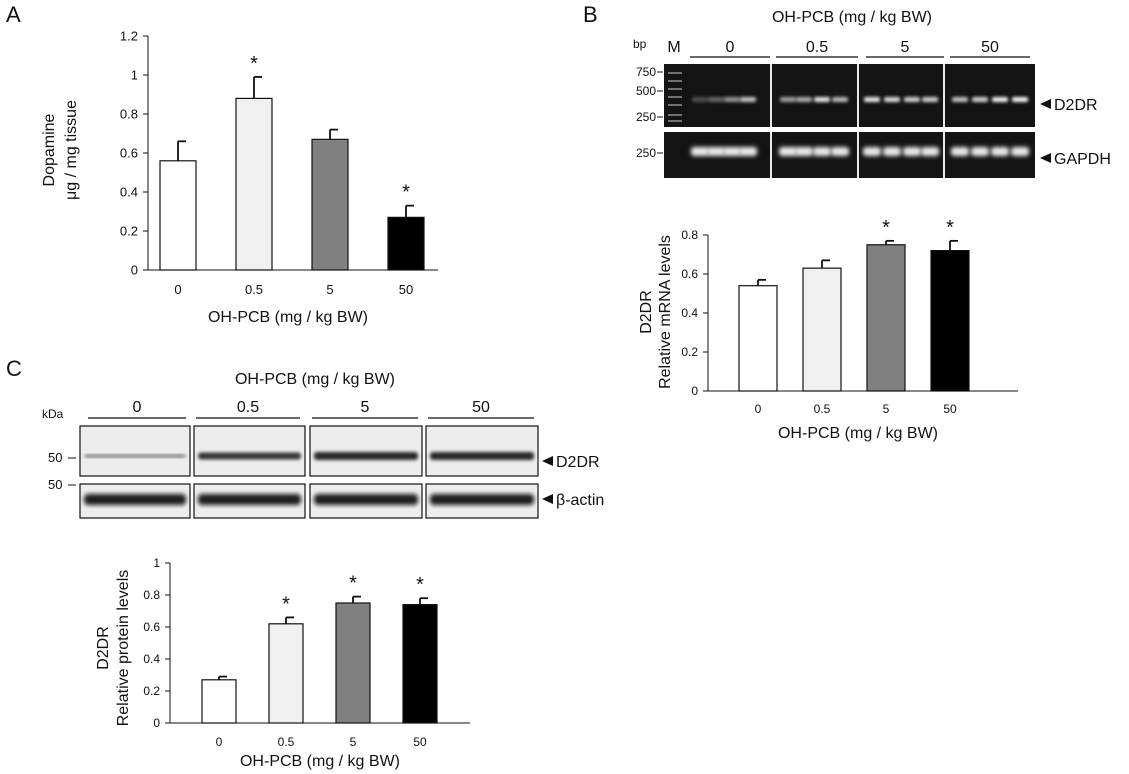 This screenshot has width=1129, height=774. Describe the element at coordinates (13, 14) in the screenshot. I see `panel-label-a: A` at that location.